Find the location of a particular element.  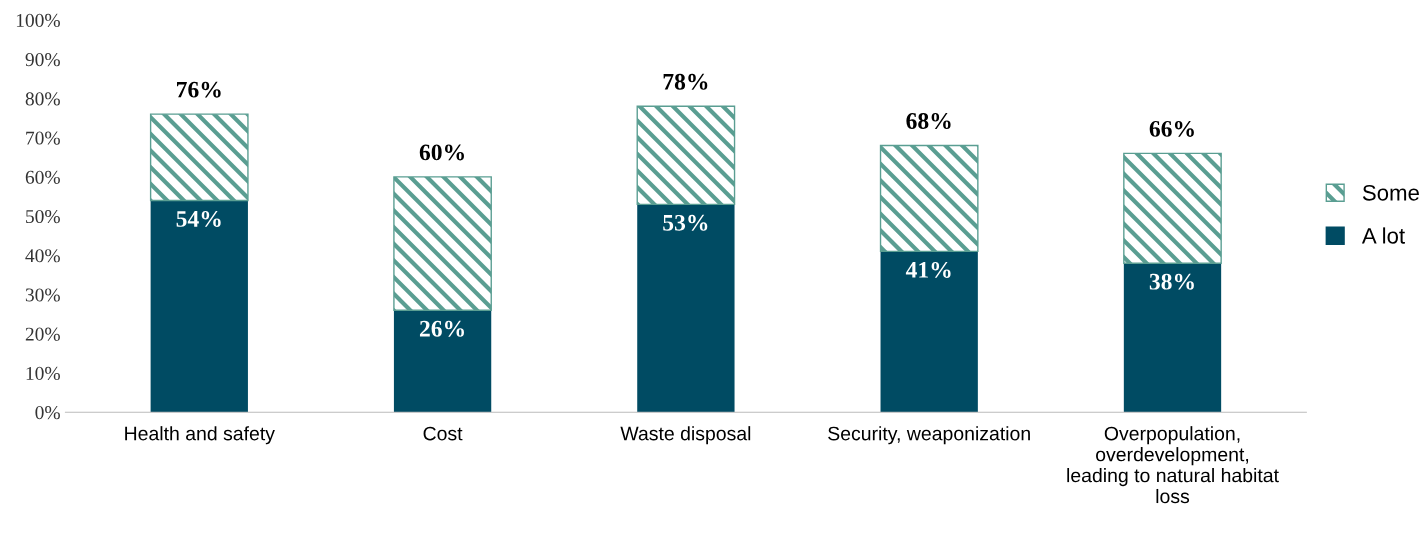

x-tick-label: Waste disposal is located at coordinates (685, 435).